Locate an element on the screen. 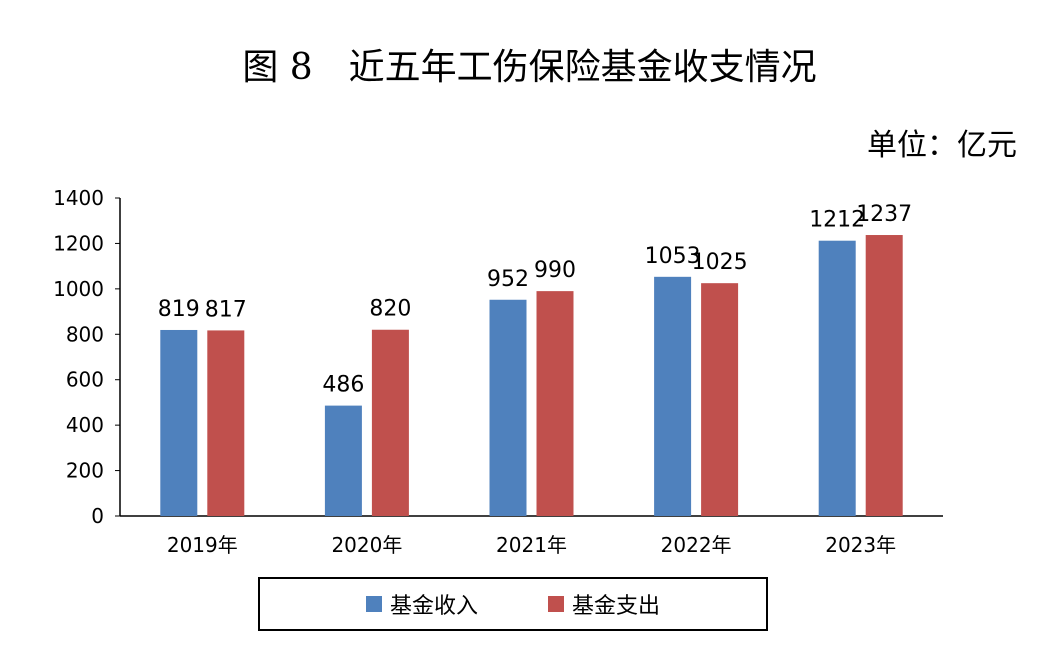 The height and width of the screenshot is (661, 1059). x-tick-label: 2020年 is located at coordinates (366, 545).